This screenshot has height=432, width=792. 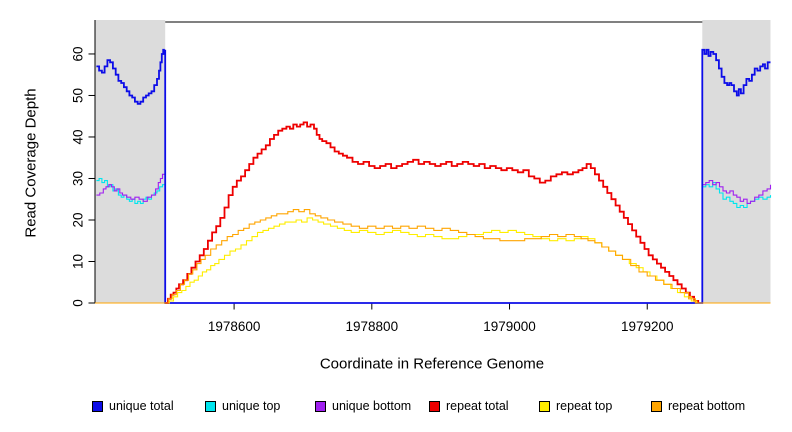 I want to click on x-tick-label: 1978600, so click(x=234, y=326).